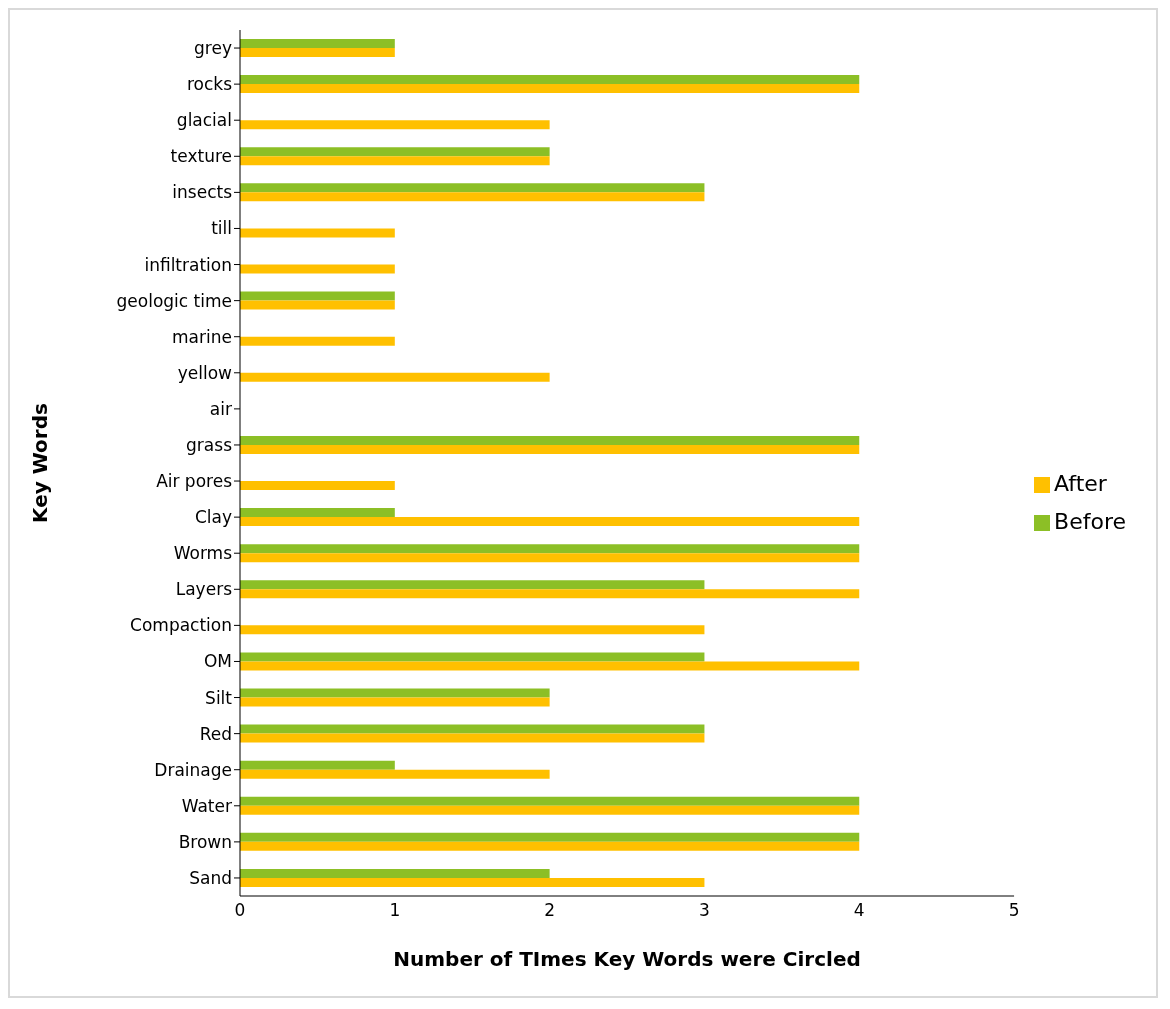 The image size is (1170, 1009). I want to click on y-tick-label: Worms, so click(203, 553).